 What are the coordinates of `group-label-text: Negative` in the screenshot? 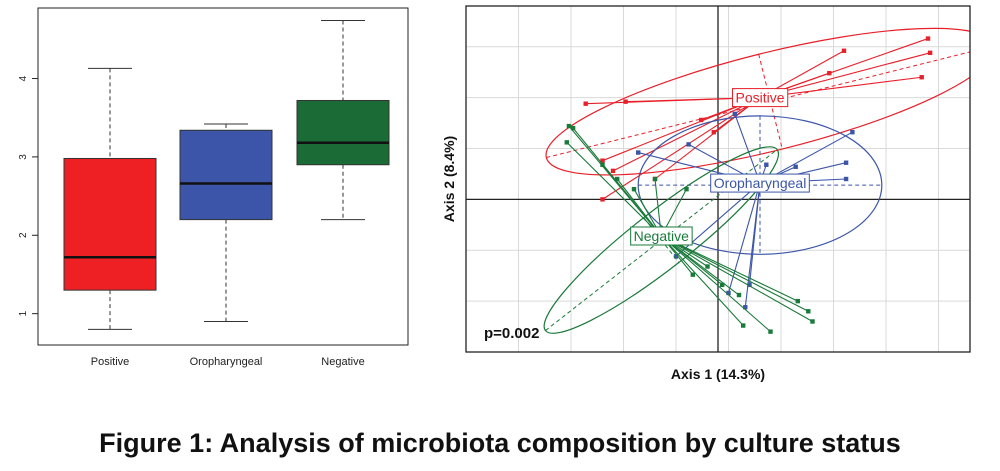 It's located at (661, 236).